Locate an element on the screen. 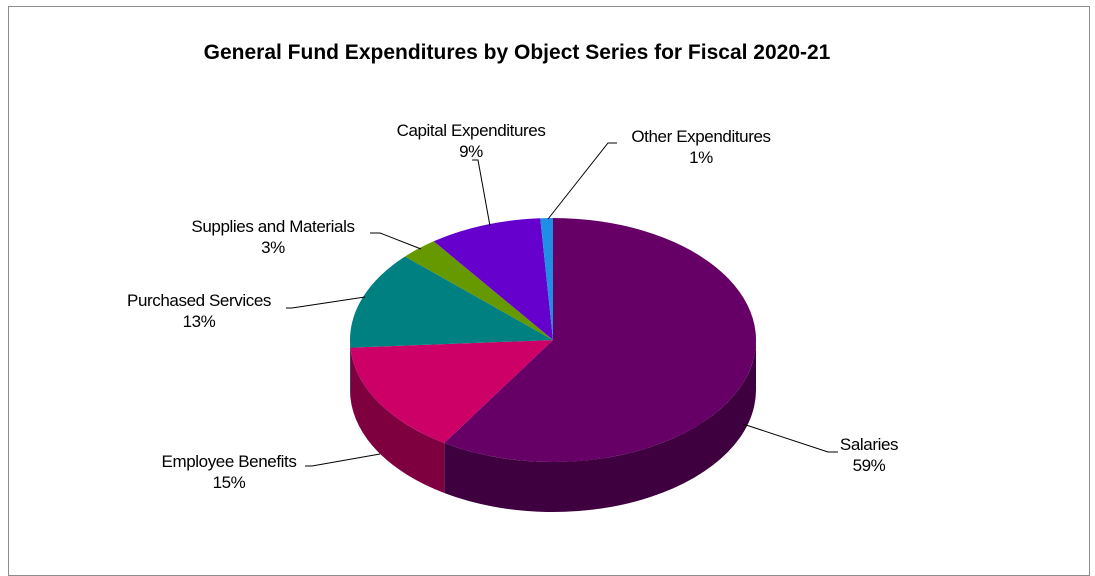 The image size is (1095, 576). slice-percent-other-expenditures: 1% is located at coordinates (701, 157).